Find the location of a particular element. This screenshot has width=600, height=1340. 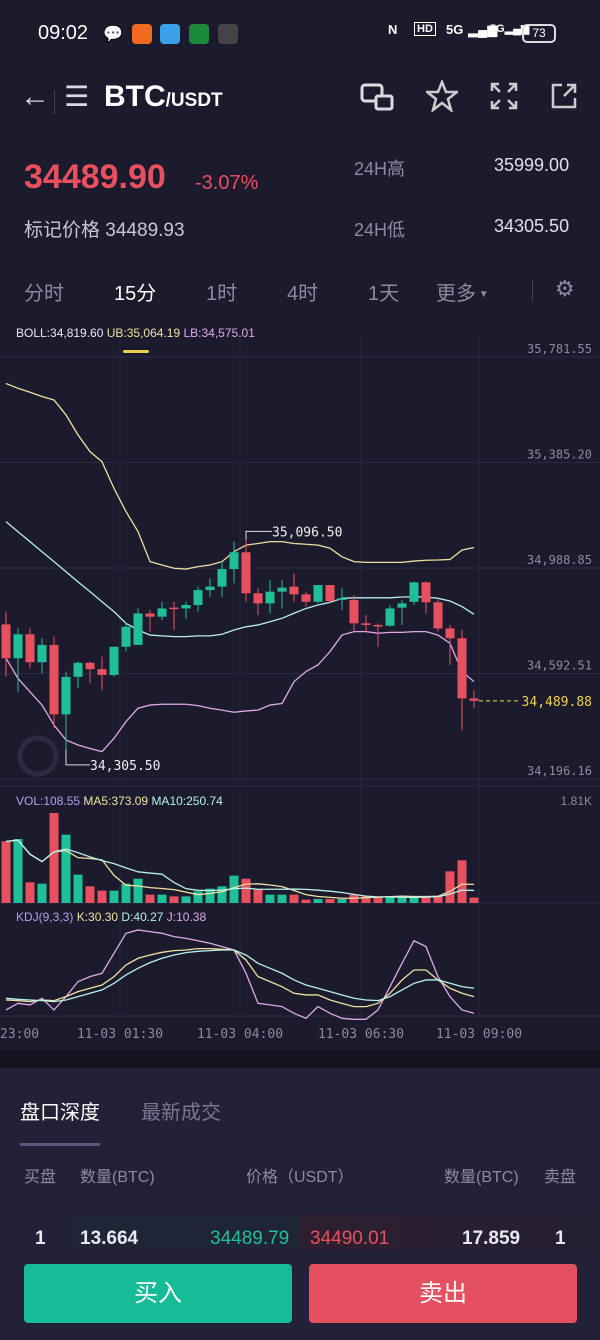

boll-legend: BOLL:34,819.60 UB:35,064.19 LB:34,575.01 is located at coordinates (135, 333).